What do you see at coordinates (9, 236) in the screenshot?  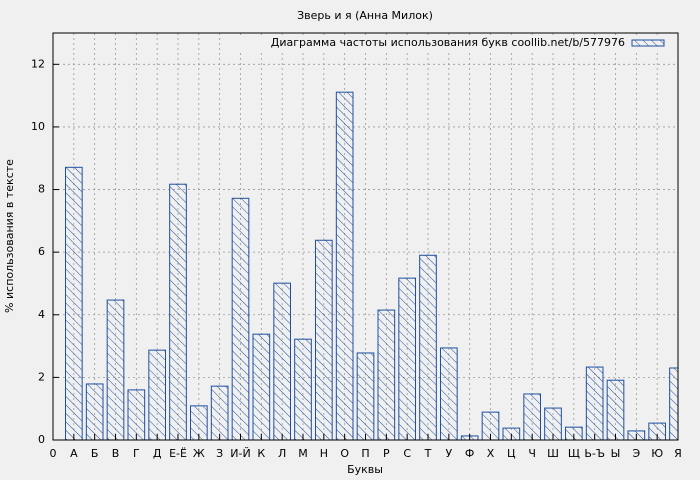 I see `y-axis-label: % использования в тексте` at bounding box center [9, 236].